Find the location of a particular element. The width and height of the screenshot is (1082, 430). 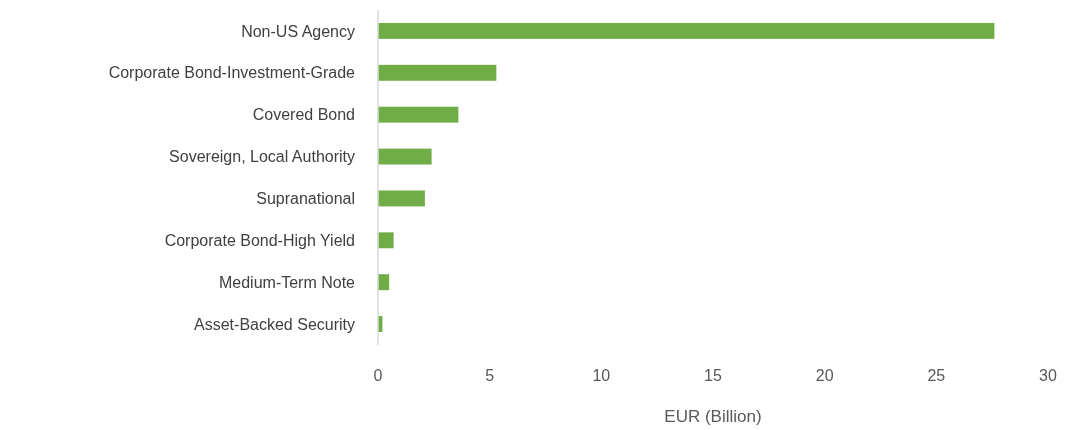

y-tick-label: Non-US Agency is located at coordinates (298, 31).